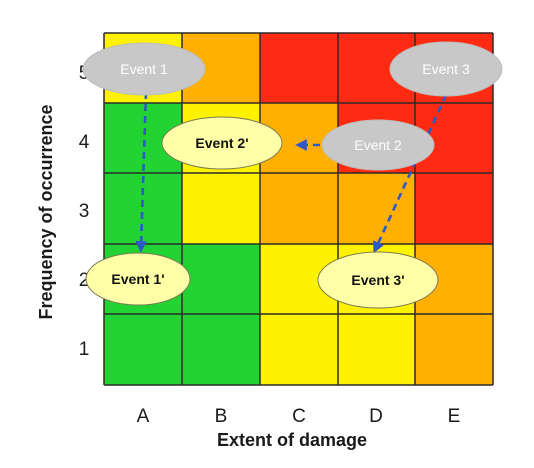  I want to click on event-3-prime-bubble: Event 3', so click(378, 280).